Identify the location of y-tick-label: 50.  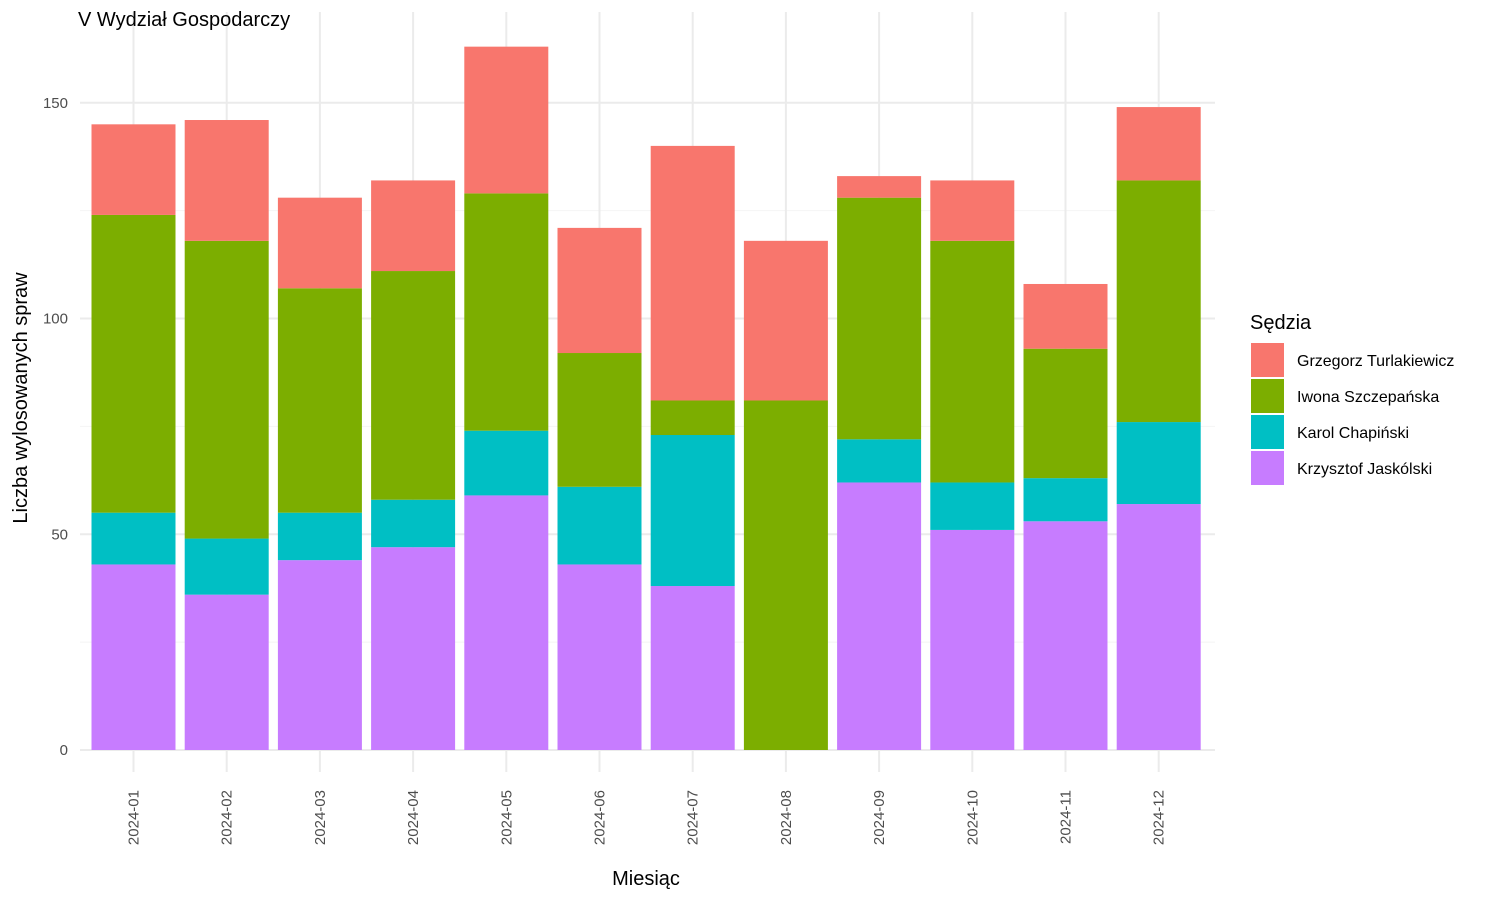
(59, 534).